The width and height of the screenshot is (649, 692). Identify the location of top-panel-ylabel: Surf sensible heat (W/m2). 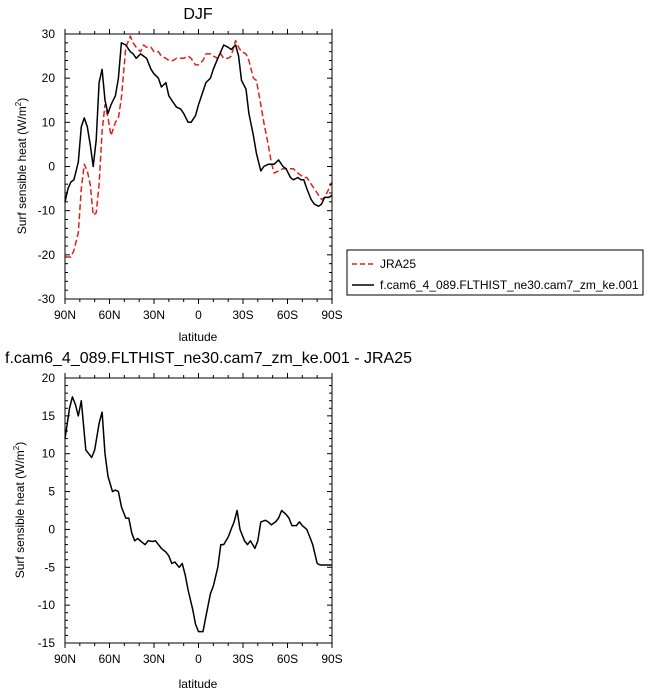
(21, 166).